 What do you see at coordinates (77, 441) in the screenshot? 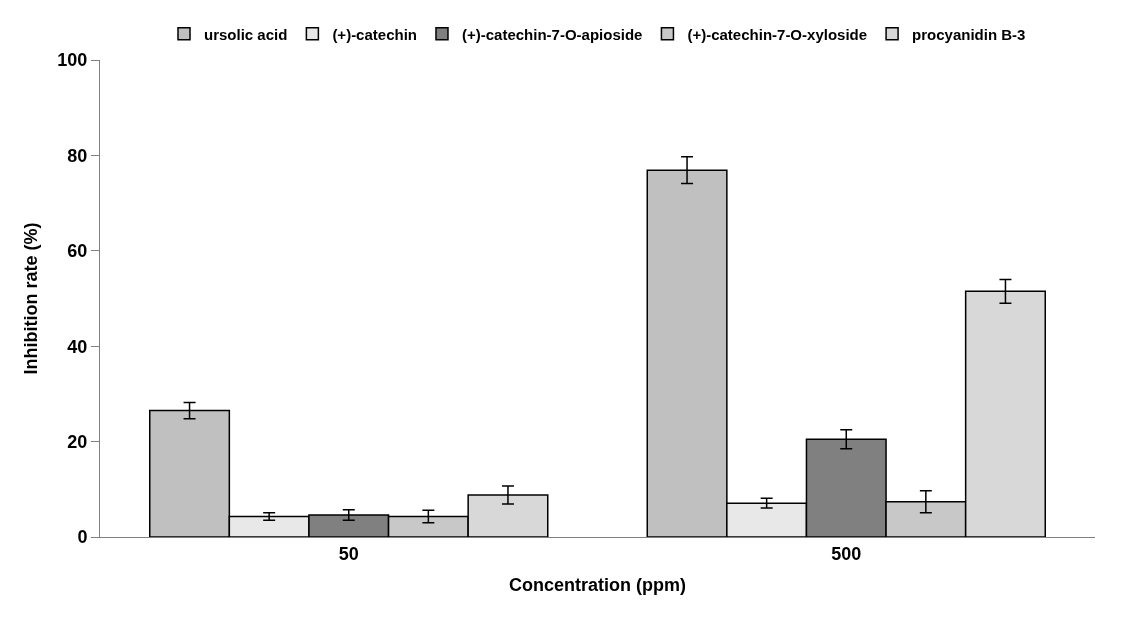
I see `y-tick-label: 20` at bounding box center [77, 441].